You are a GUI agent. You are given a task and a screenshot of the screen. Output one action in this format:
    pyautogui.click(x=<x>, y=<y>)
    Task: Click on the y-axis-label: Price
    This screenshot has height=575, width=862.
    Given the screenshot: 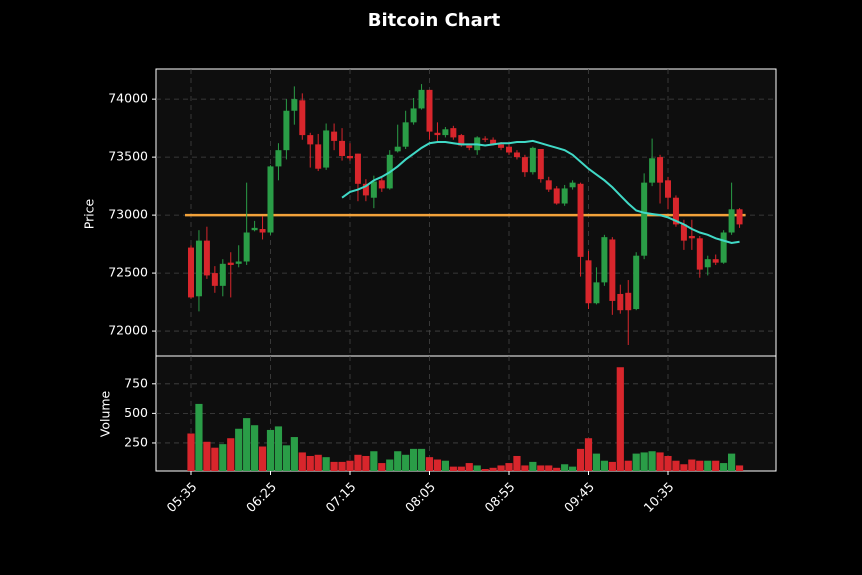 What is the action you would take?
    pyautogui.click(x=89, y=213)
    